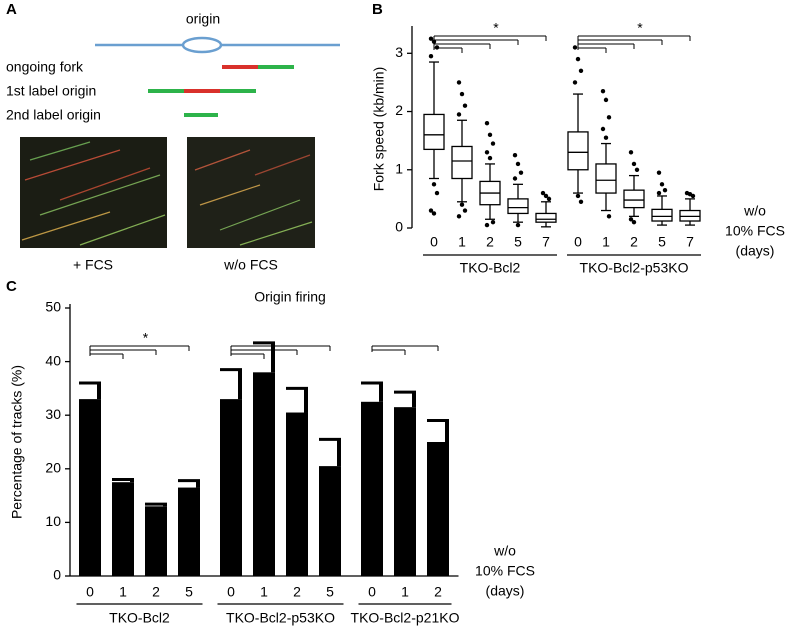 This screenshot has height=630, width=789. Describe the element at coordinates (17, 442) in the screenshot. I see `y-axis-label: Percentage of tracks (%)` at that location.